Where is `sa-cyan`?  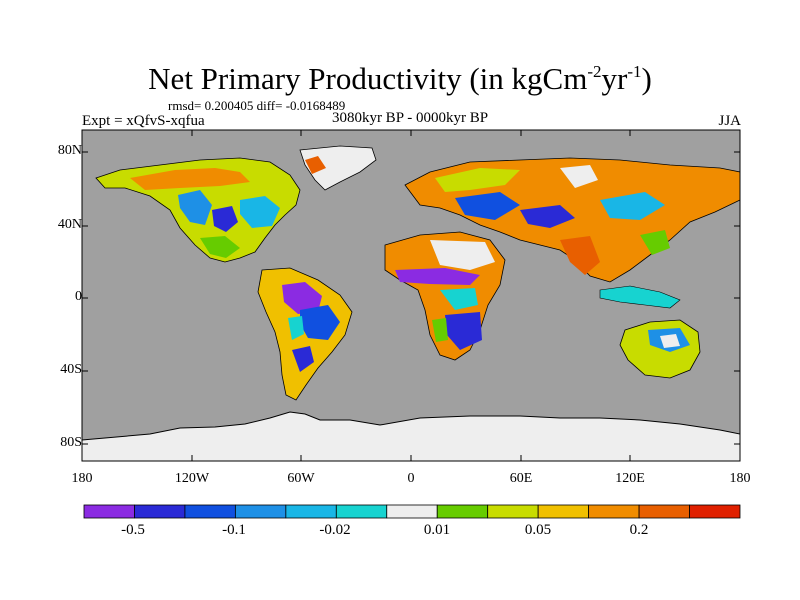 sa-cyan is located at coordinates (296, 328).